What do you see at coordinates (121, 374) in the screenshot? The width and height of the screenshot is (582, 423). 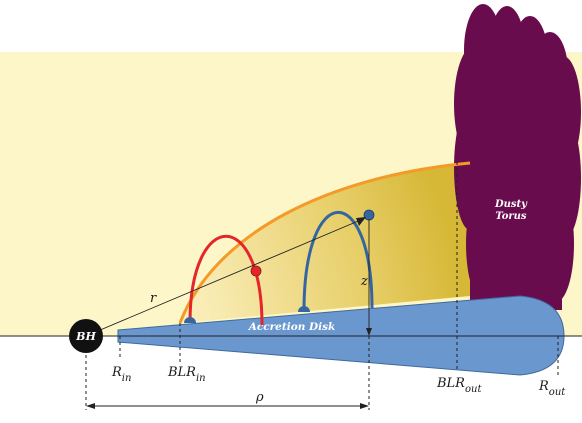 I see `r-in-label: Rin` at bounding box center [121, 374].